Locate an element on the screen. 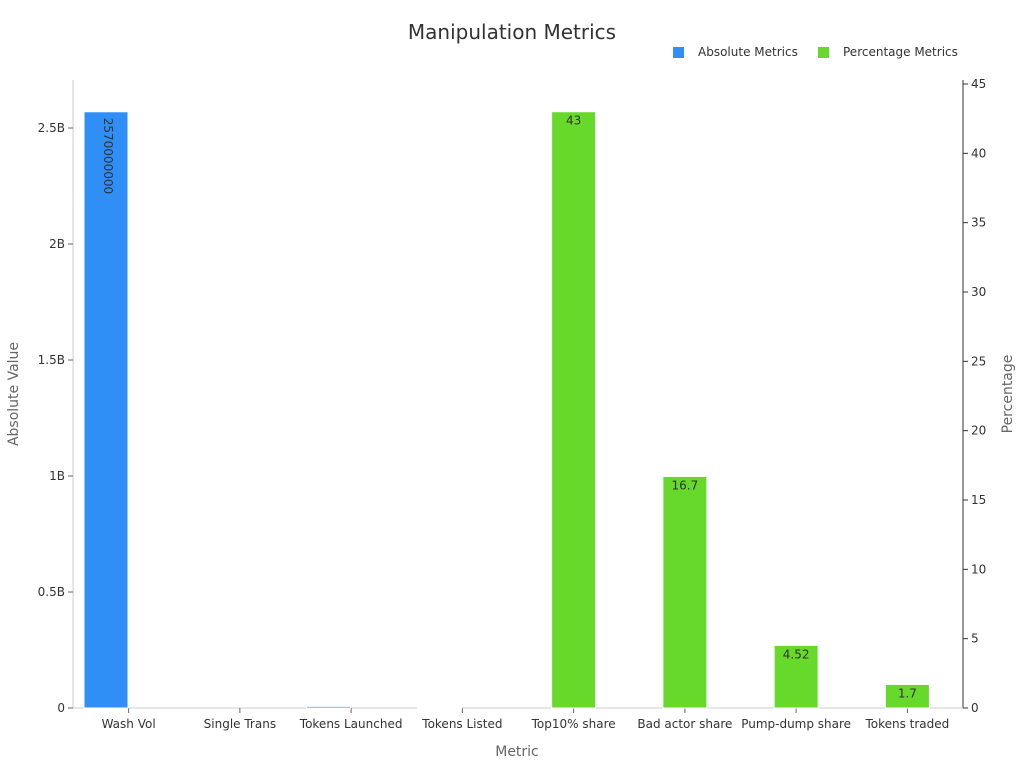 Image resolution: width=1024 pixels, height=768 pixels. y2-tick-label: 20 is located at coordinates (978, 431).